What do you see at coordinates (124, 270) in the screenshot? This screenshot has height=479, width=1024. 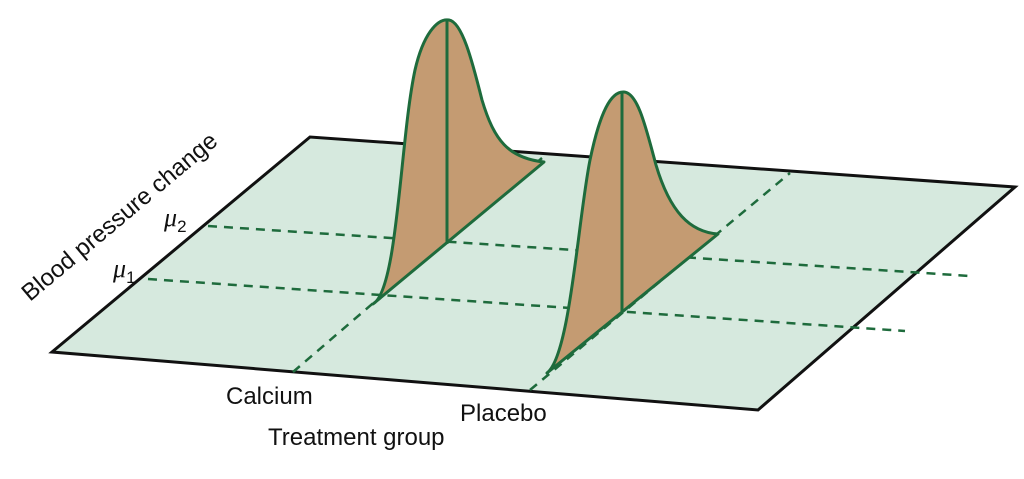 I see `mu-1-label: μ1` at bounding box center [124, 270].